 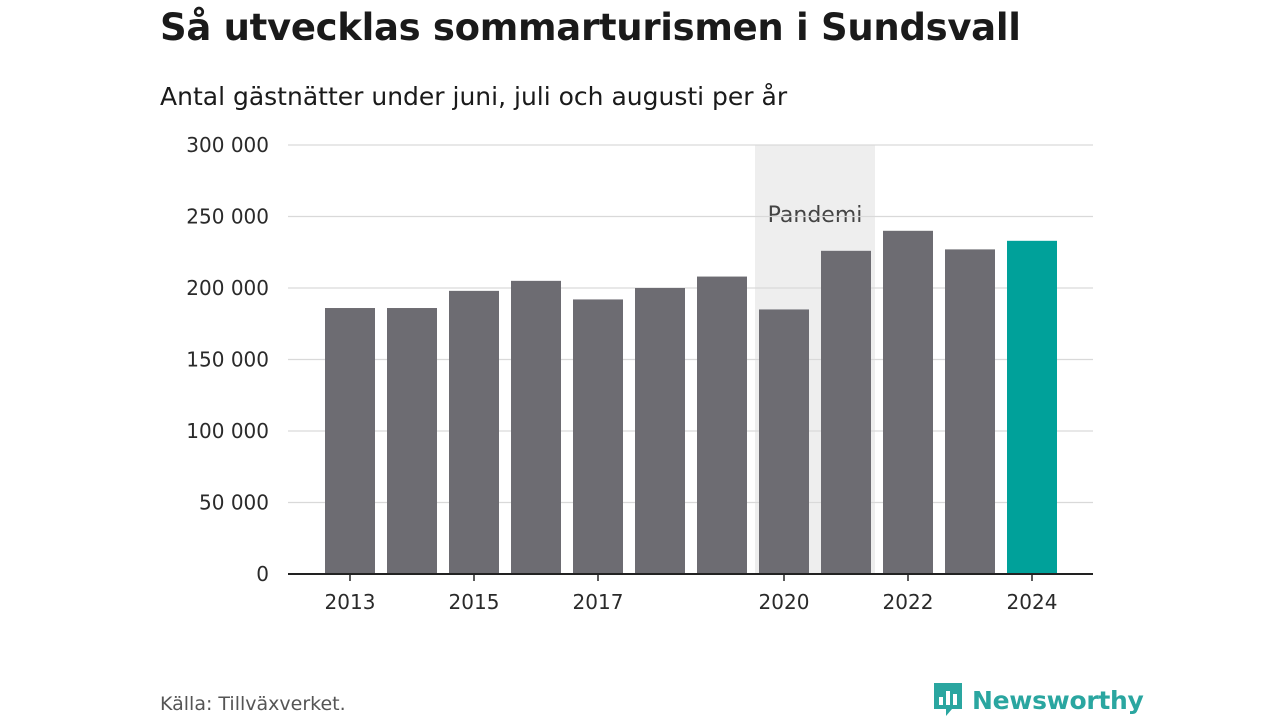 I want to click on bar-2018, so click(x=660, y=431).